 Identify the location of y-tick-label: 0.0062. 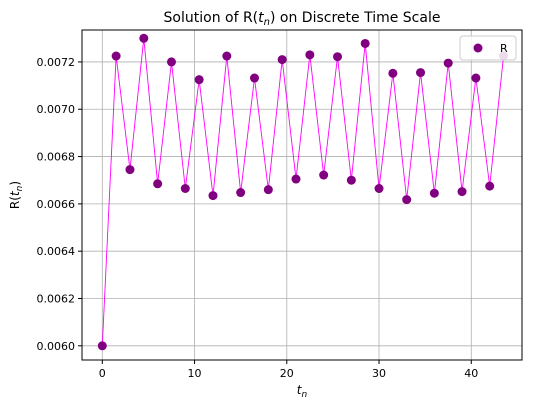
(56, 298).